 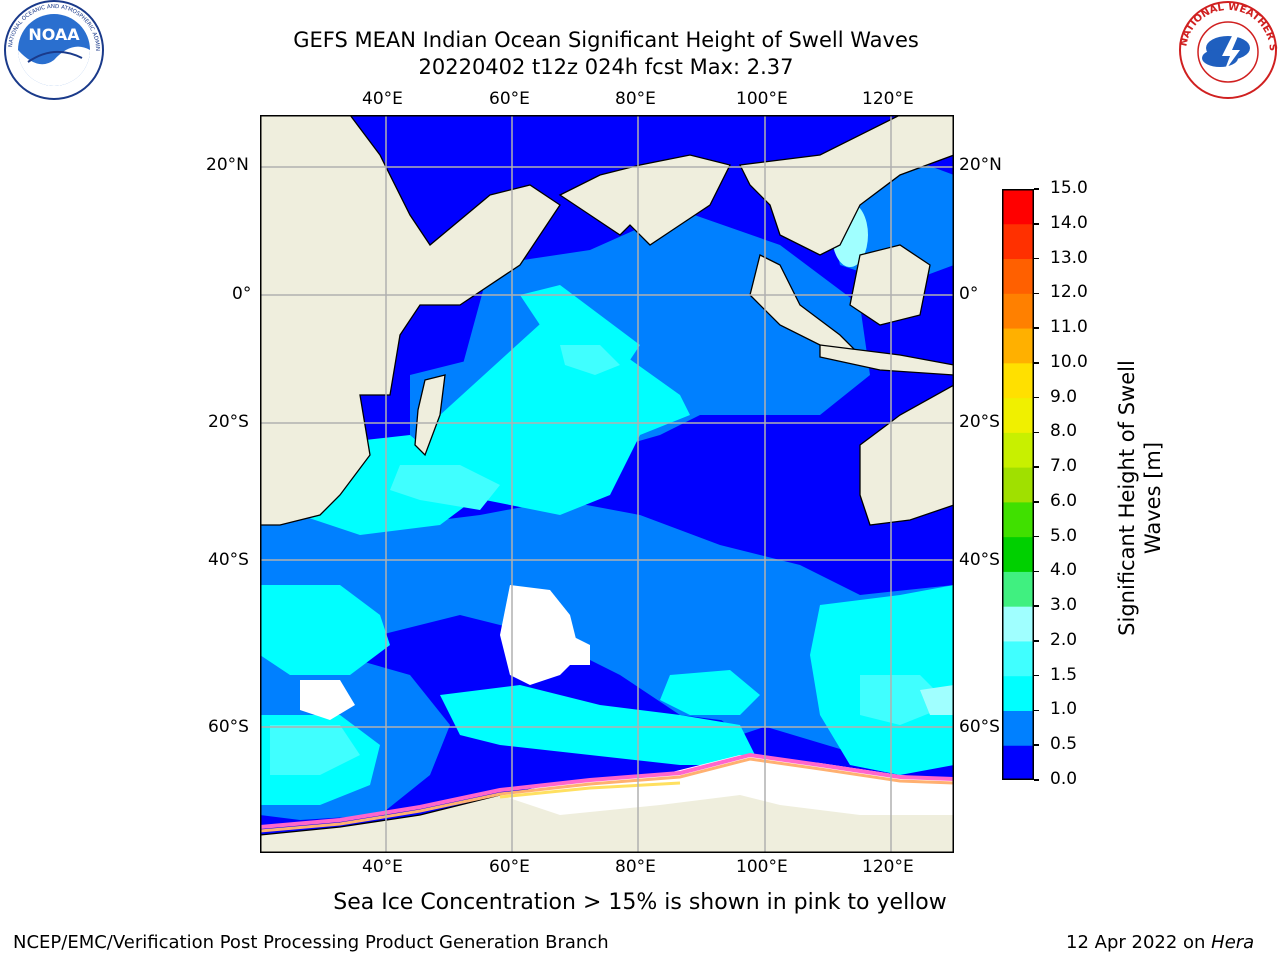 What do you see at coordinates (1233, 942) in the screenshot?
I see `footer-host: Hera` at bounding box center [1233, 942].